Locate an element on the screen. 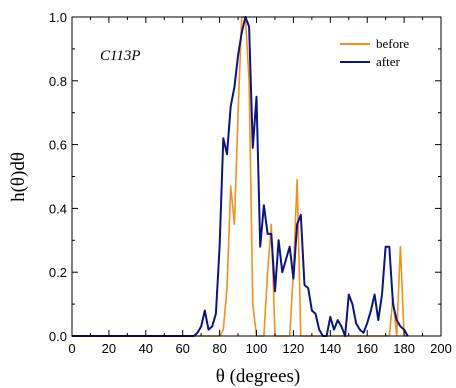  legend: before after is located at coordinates (374, 52).